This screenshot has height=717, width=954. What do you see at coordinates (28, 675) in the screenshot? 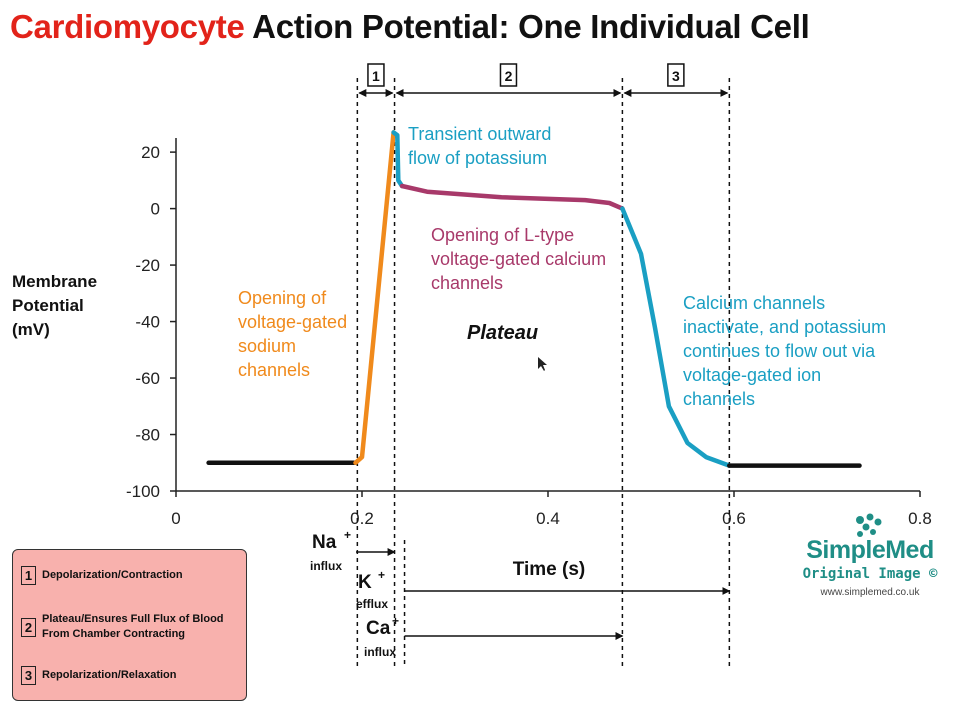
I see `legend-number: 3` at bounding box center [28, 675].